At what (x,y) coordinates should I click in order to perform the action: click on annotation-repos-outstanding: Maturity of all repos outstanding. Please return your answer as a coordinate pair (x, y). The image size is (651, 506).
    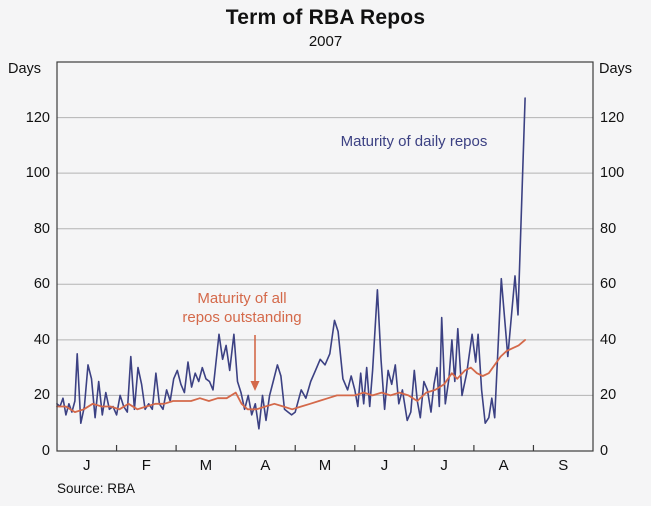
    Looking at the image, I should click on (242, 308).